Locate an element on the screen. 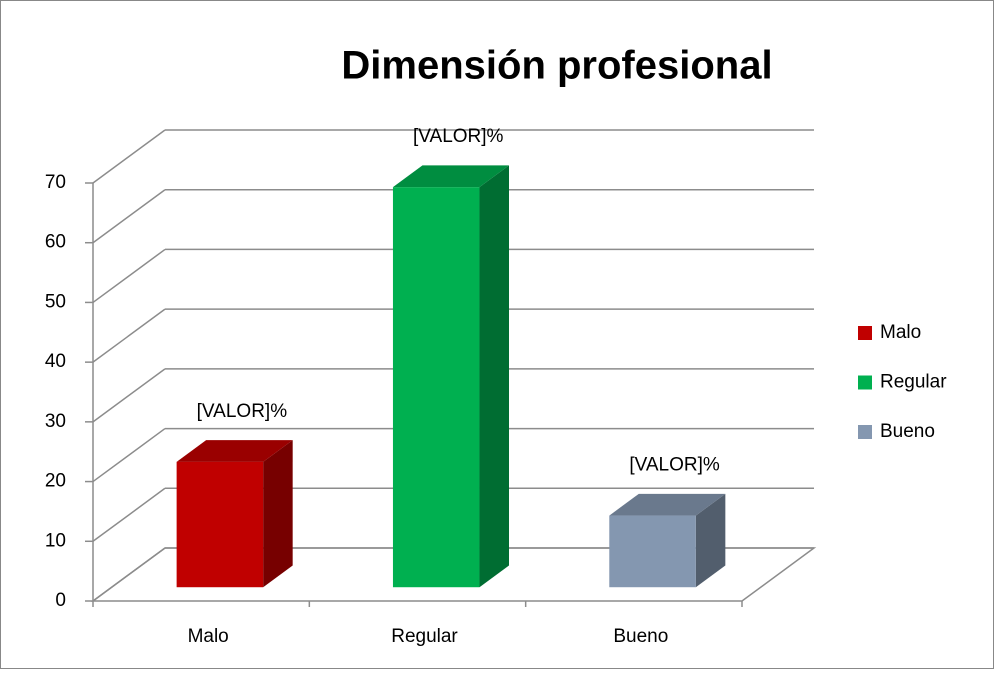 The image size is (994, 674). y-tick-label: 10 is located at coordinates (55, 540).